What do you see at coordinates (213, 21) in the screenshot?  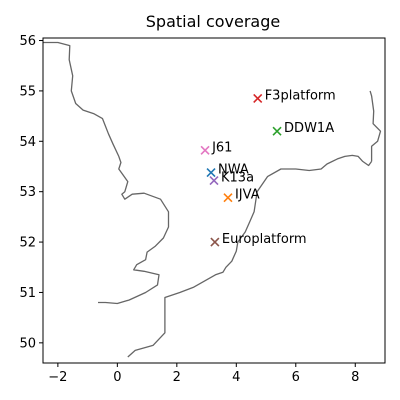 I see `map-title: Spatial coverage` at bounding box center [213, 21].